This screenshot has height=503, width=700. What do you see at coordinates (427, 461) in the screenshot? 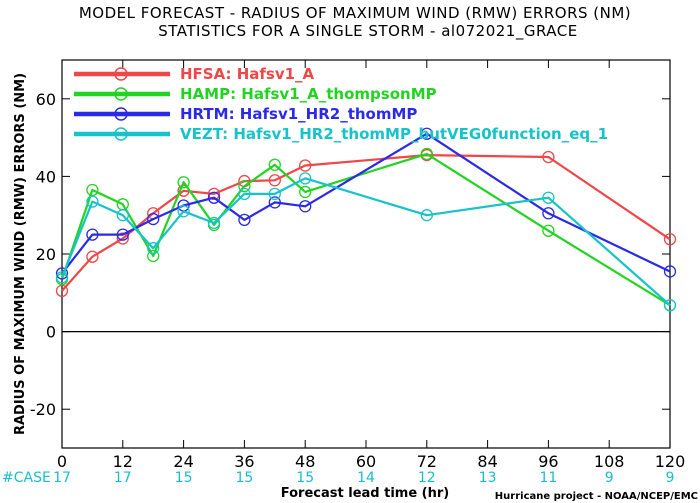
I see `x-tick-label: 72` at bounding box center [427, 461].